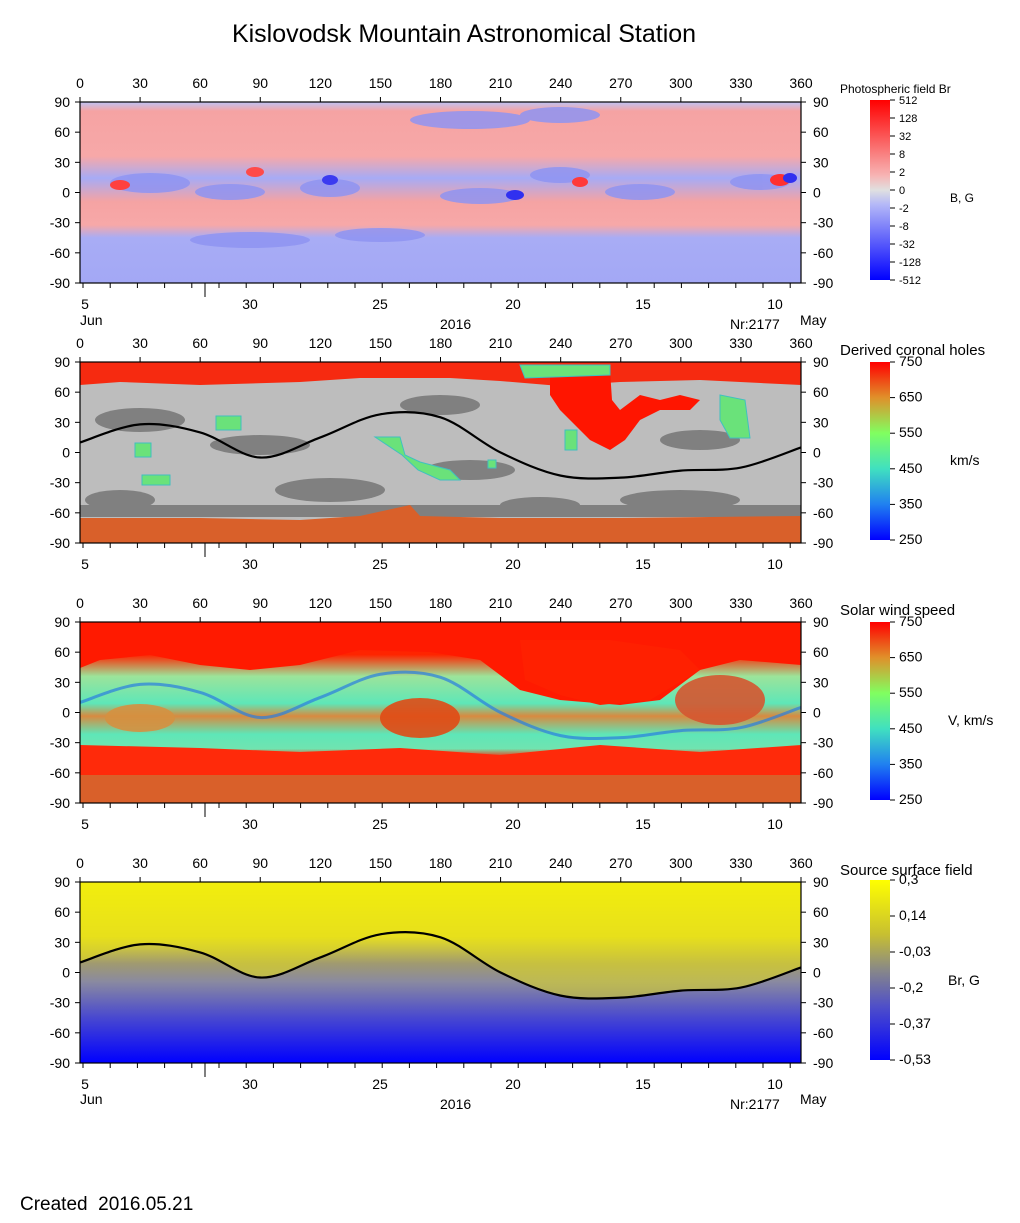 This screenshot has width=1020, height=1223. What do you see at coordinates (321, 603) in the screenshot?
I see `x-top-tick-label: 120` at bounding box center [321, 603].